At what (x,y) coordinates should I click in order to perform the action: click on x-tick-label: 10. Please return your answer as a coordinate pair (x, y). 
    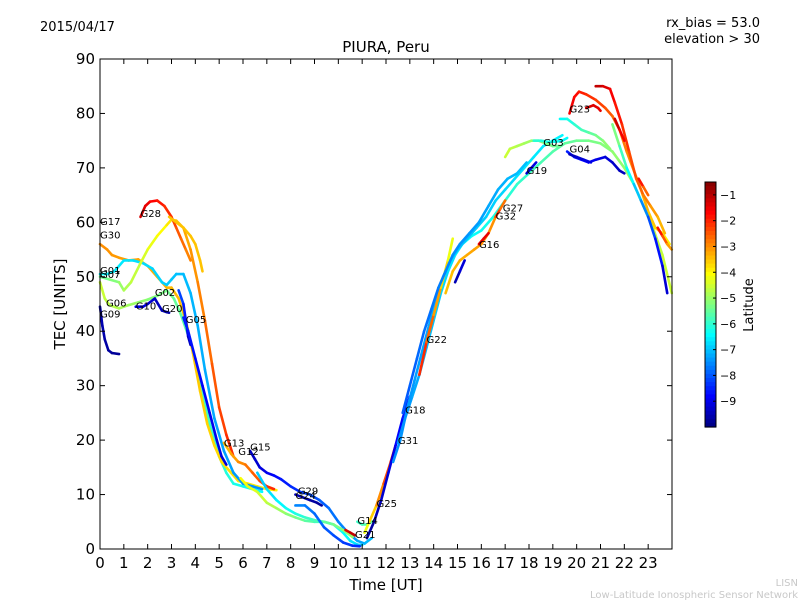
    Looking at the image, I should click on (338, 563).